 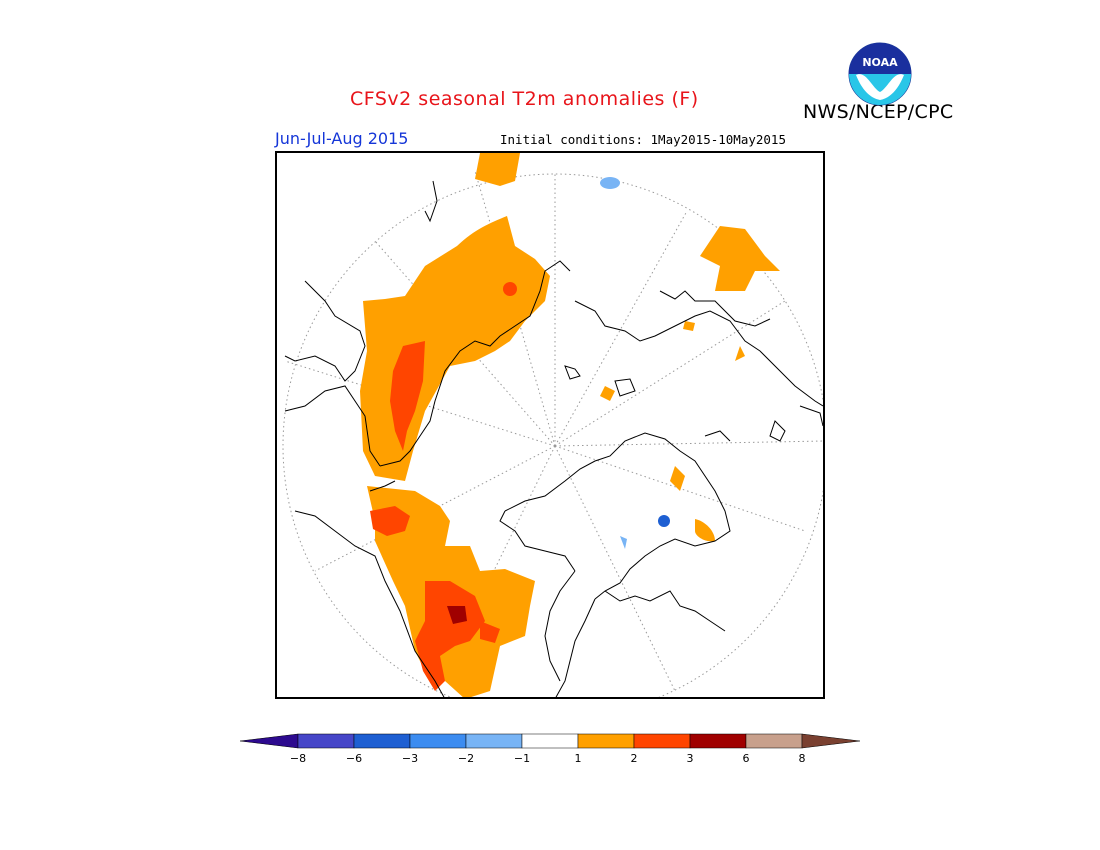 I want to click on colorbar-tick: 2, so click(x=634, y=758).